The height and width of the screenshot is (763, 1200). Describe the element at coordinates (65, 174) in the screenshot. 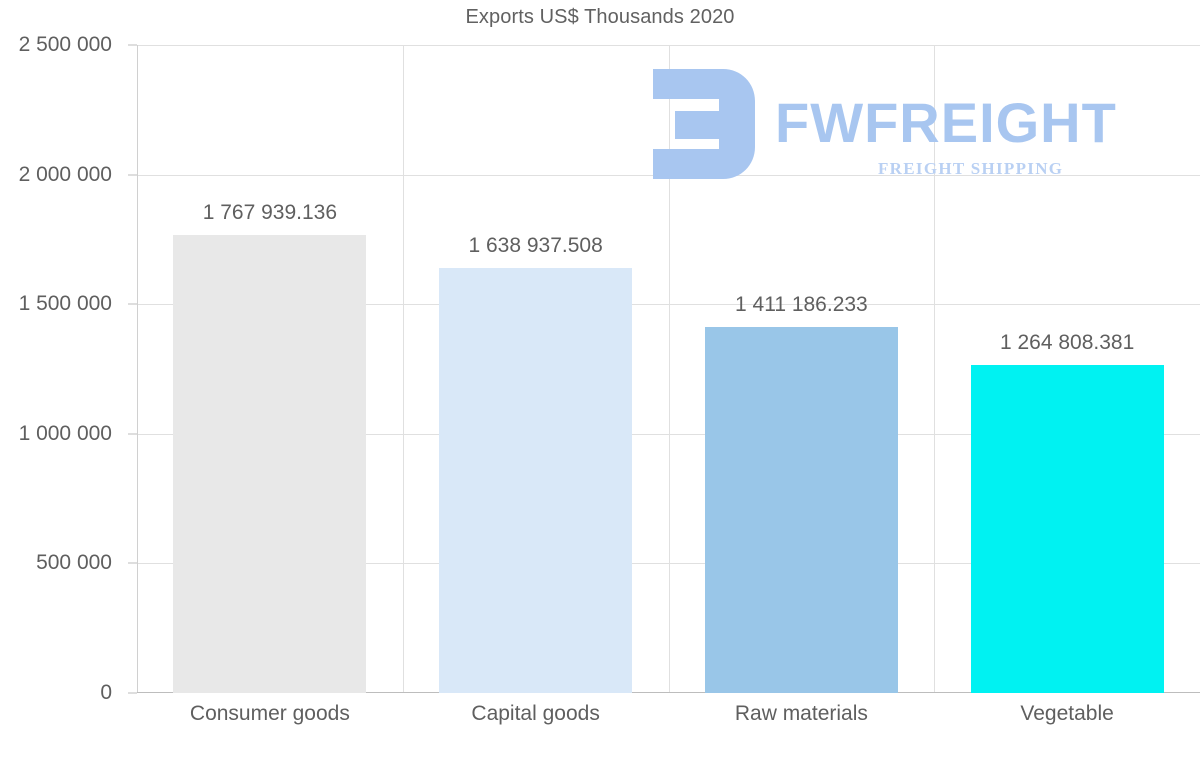

I see `y-axis-tick-label: 2 000 000` at that location.